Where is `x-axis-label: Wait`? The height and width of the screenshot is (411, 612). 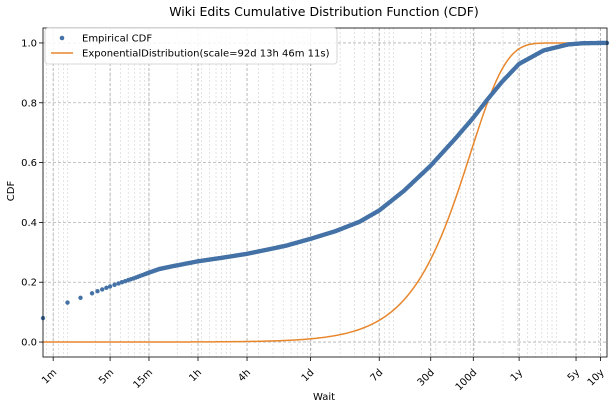
x-axis-label: Wait is located at coordinates (324, 397).